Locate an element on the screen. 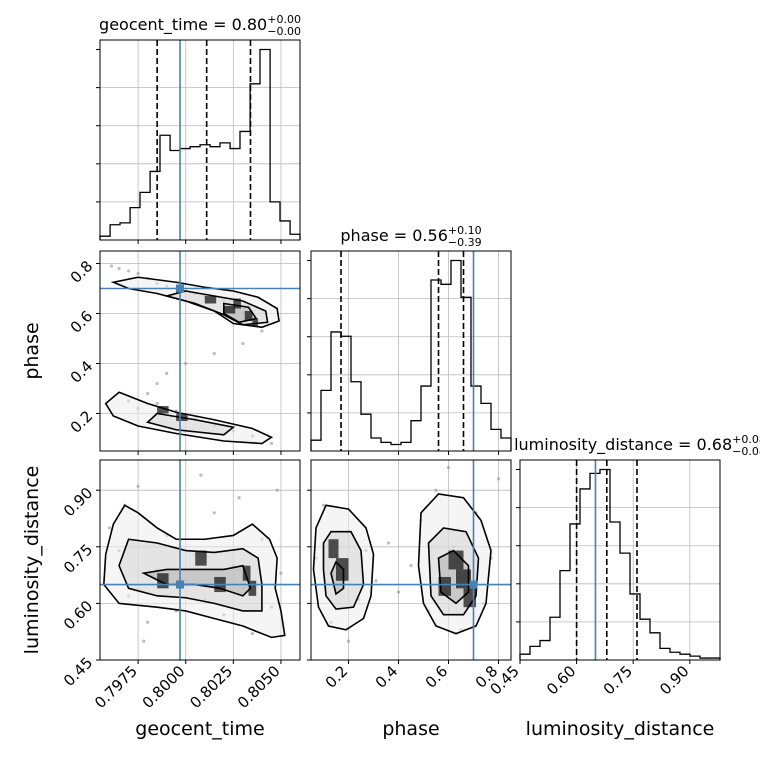  y-tick-label-luminosity_distance: 0.60 is located at coordinates (78, 615).